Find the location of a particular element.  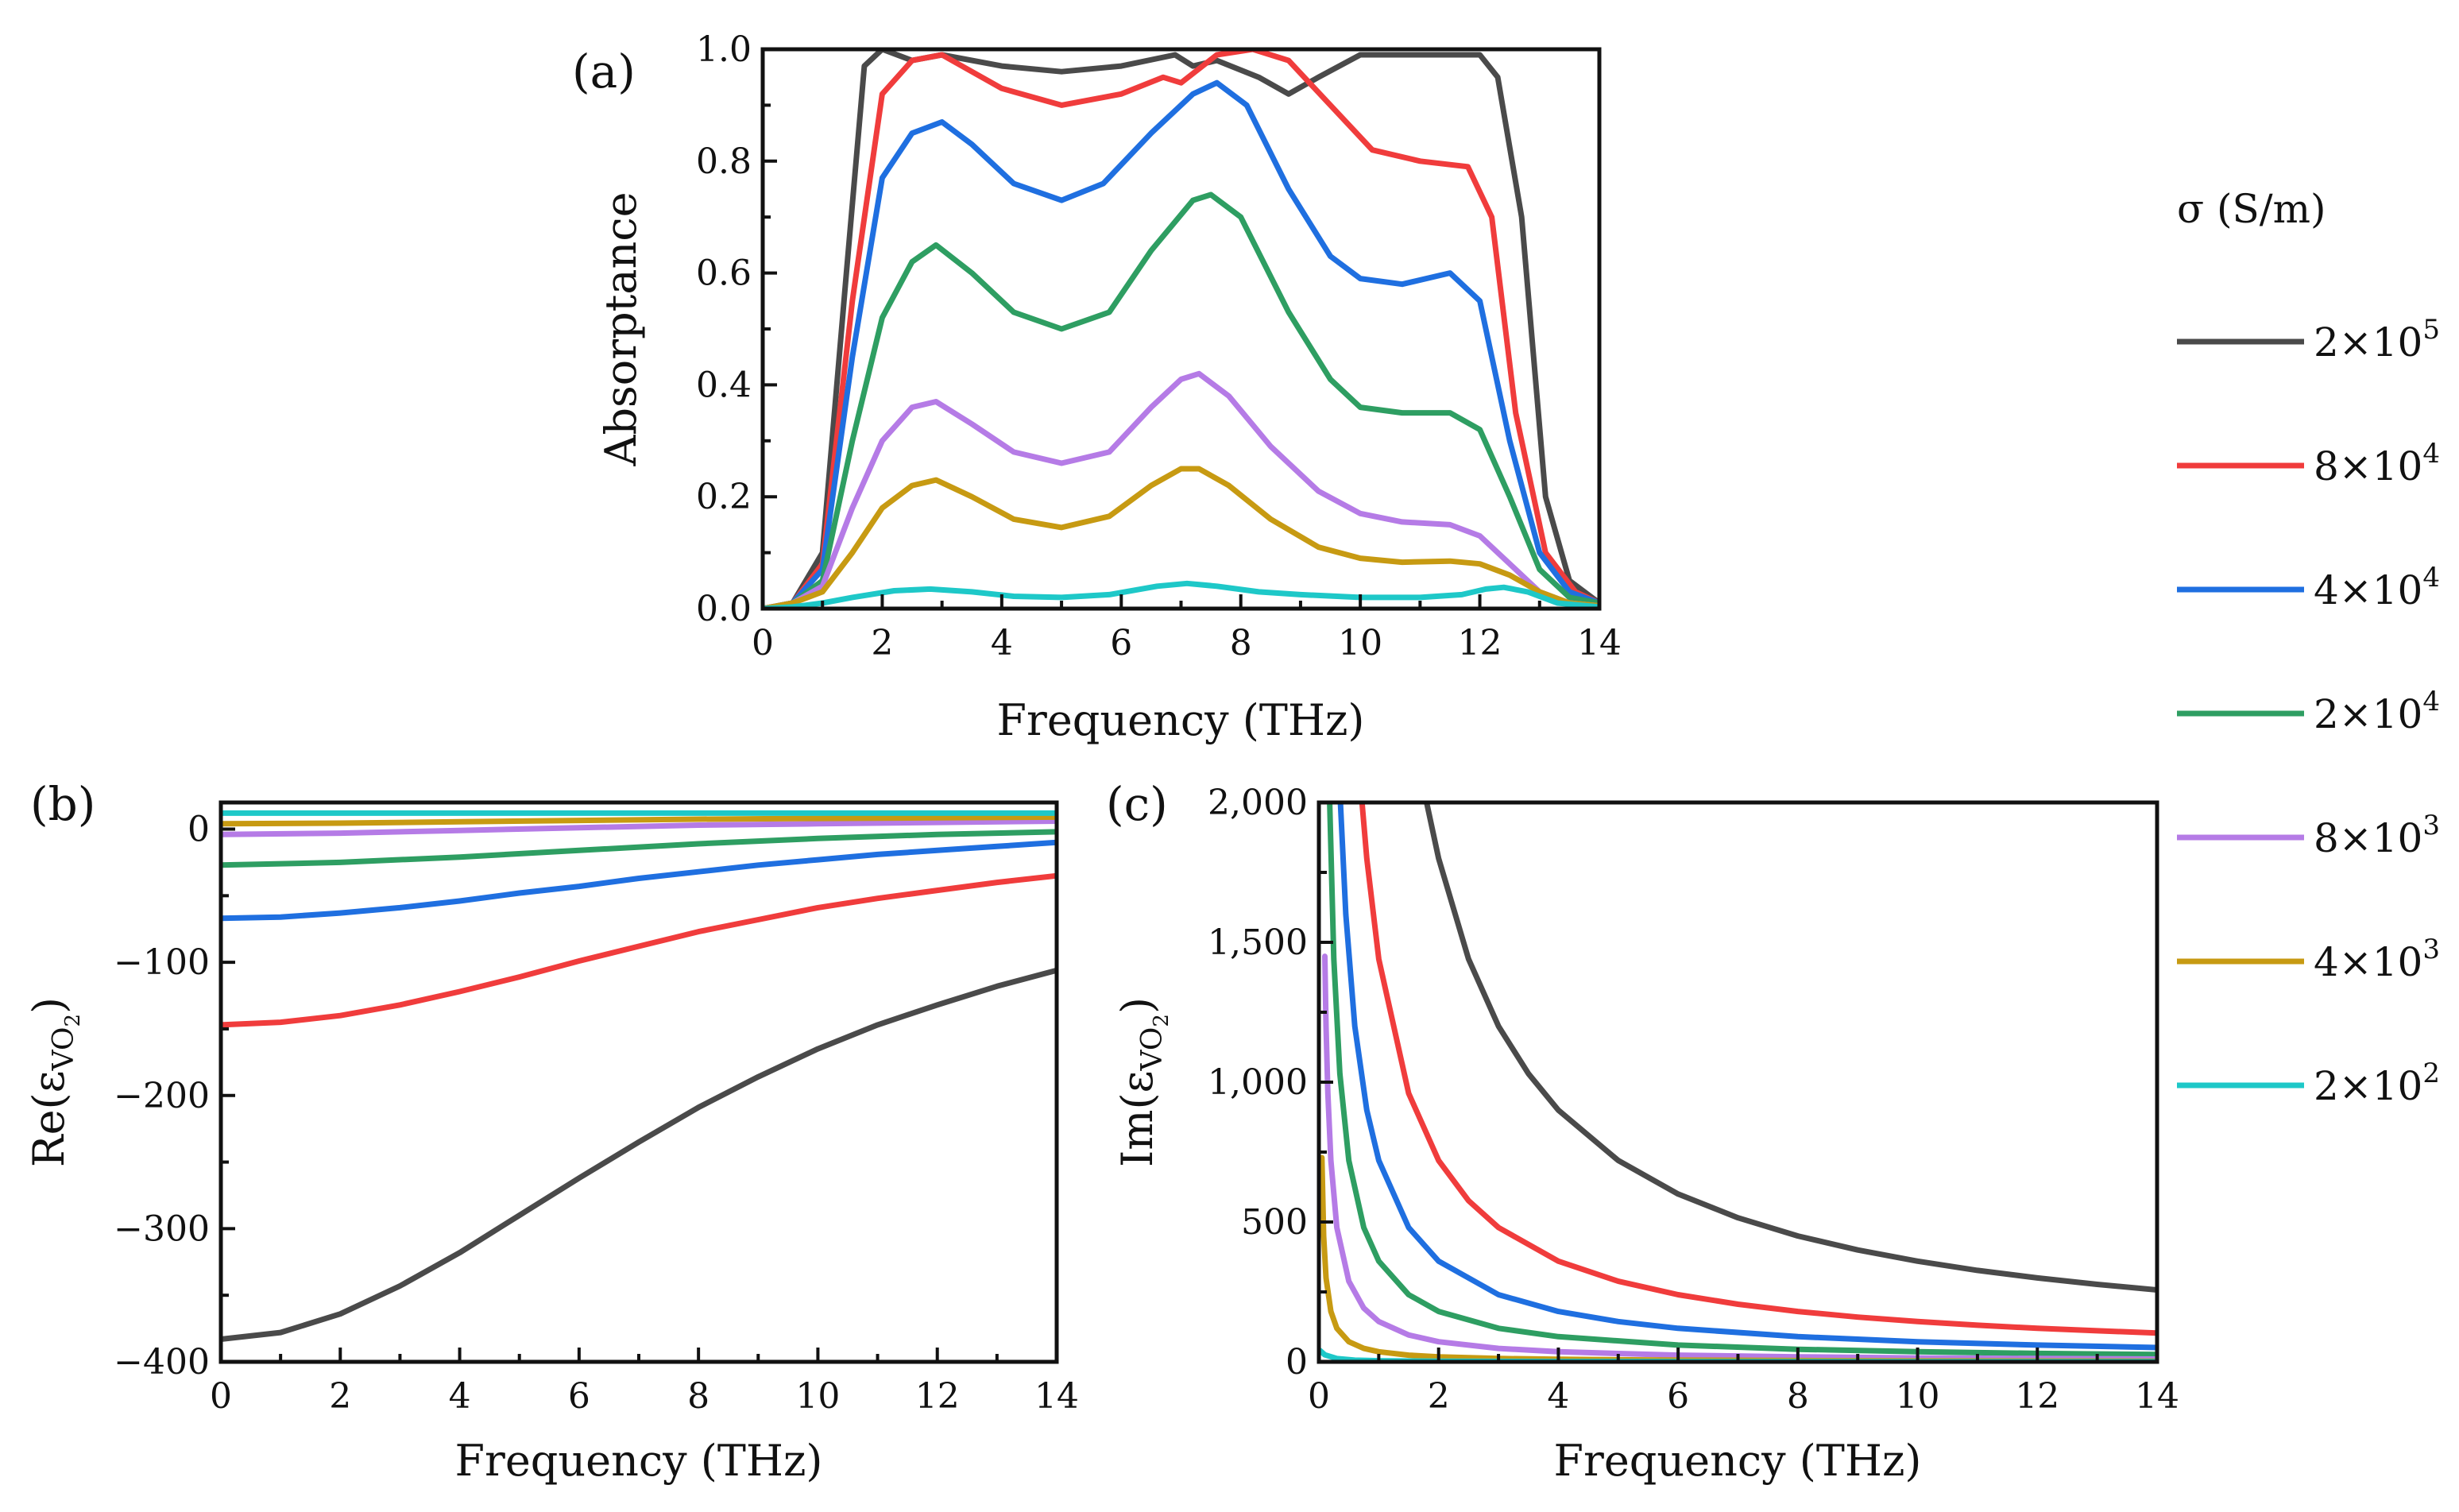

panel-a-series is located at coordinates (1181, 329).